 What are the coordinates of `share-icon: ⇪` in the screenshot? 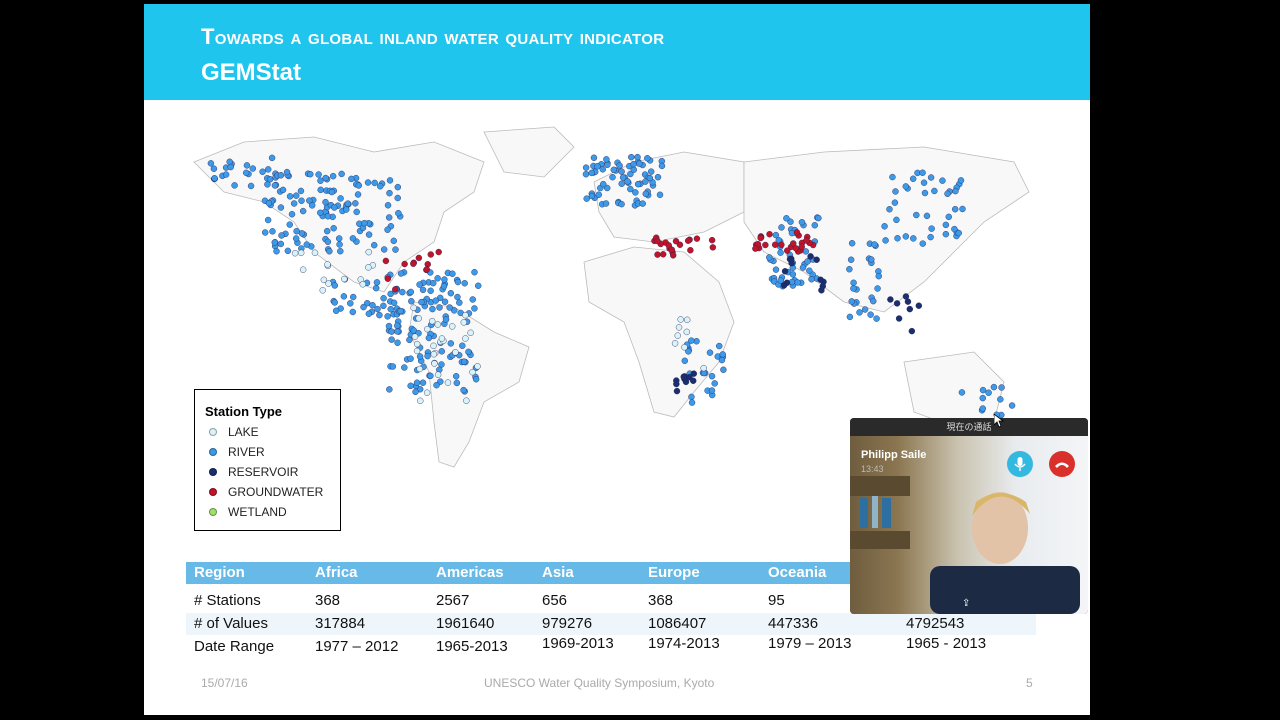 It's located at (966, 603).